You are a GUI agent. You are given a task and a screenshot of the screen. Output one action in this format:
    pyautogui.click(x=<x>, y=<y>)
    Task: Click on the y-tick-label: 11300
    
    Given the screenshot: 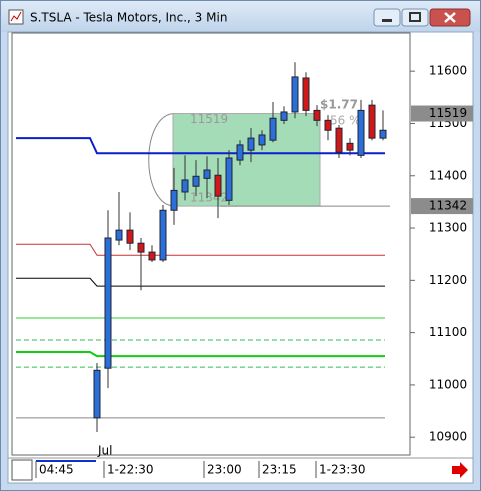 What is the action you would take?
    pyautogui.click(x=448, y=228)
    